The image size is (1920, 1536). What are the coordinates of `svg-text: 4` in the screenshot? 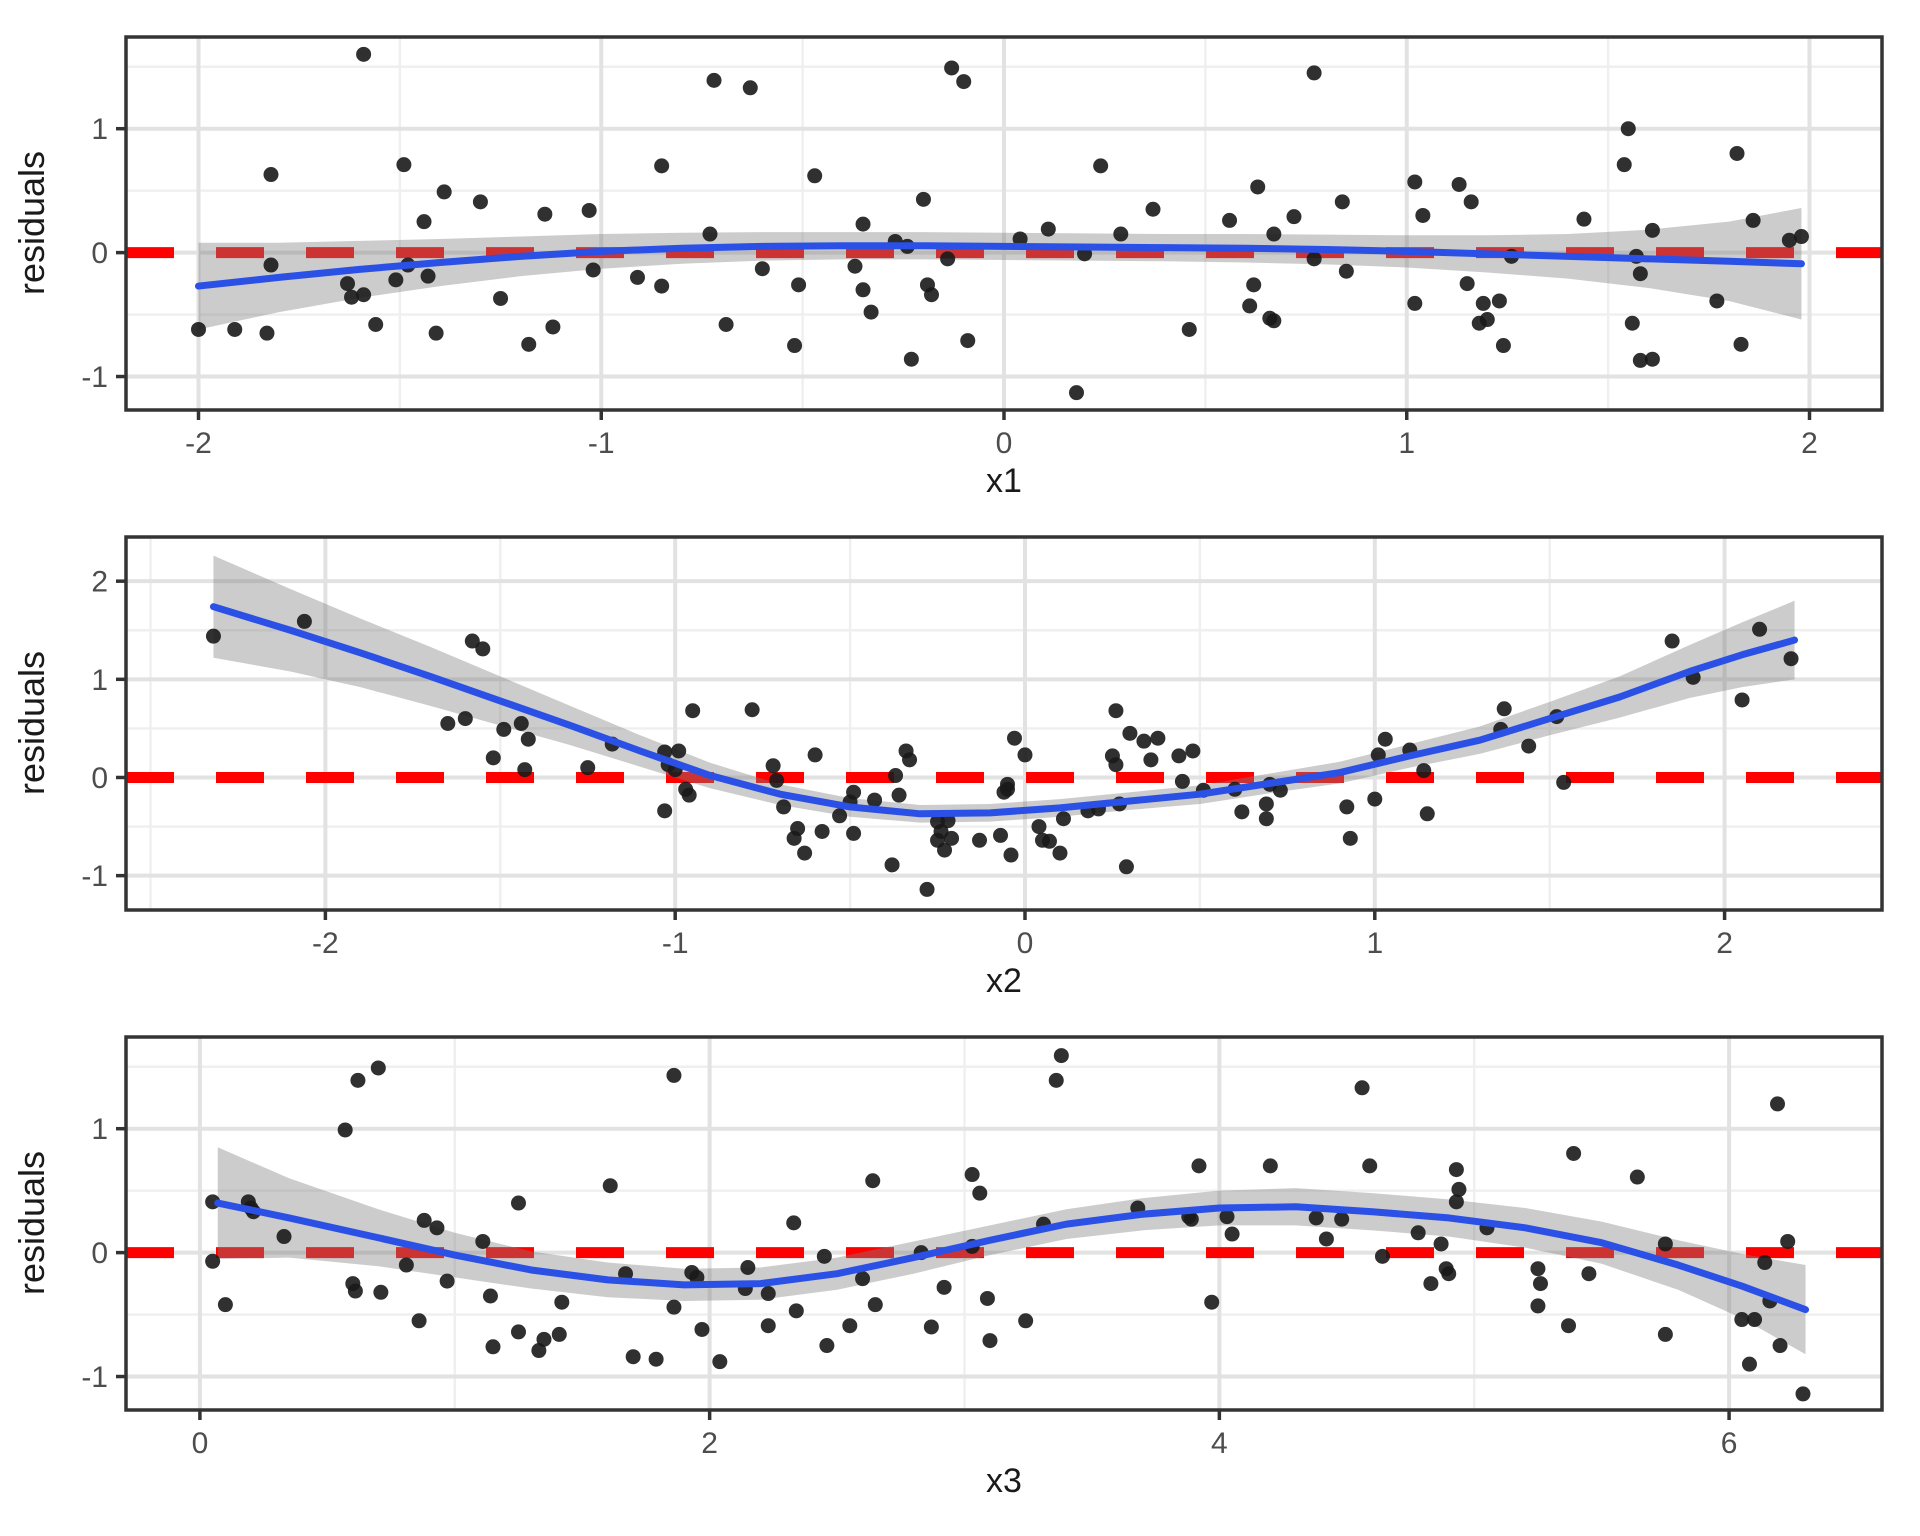 It's located at (1219, 1443).